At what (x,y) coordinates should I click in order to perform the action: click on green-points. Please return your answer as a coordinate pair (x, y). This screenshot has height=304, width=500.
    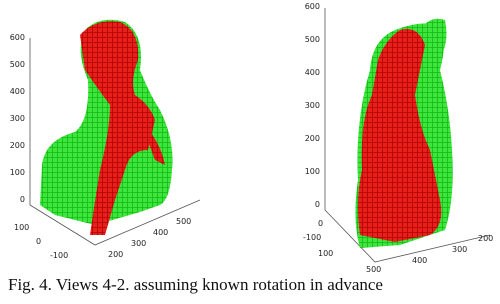
    Looking at the image, I should click on (433, 39).